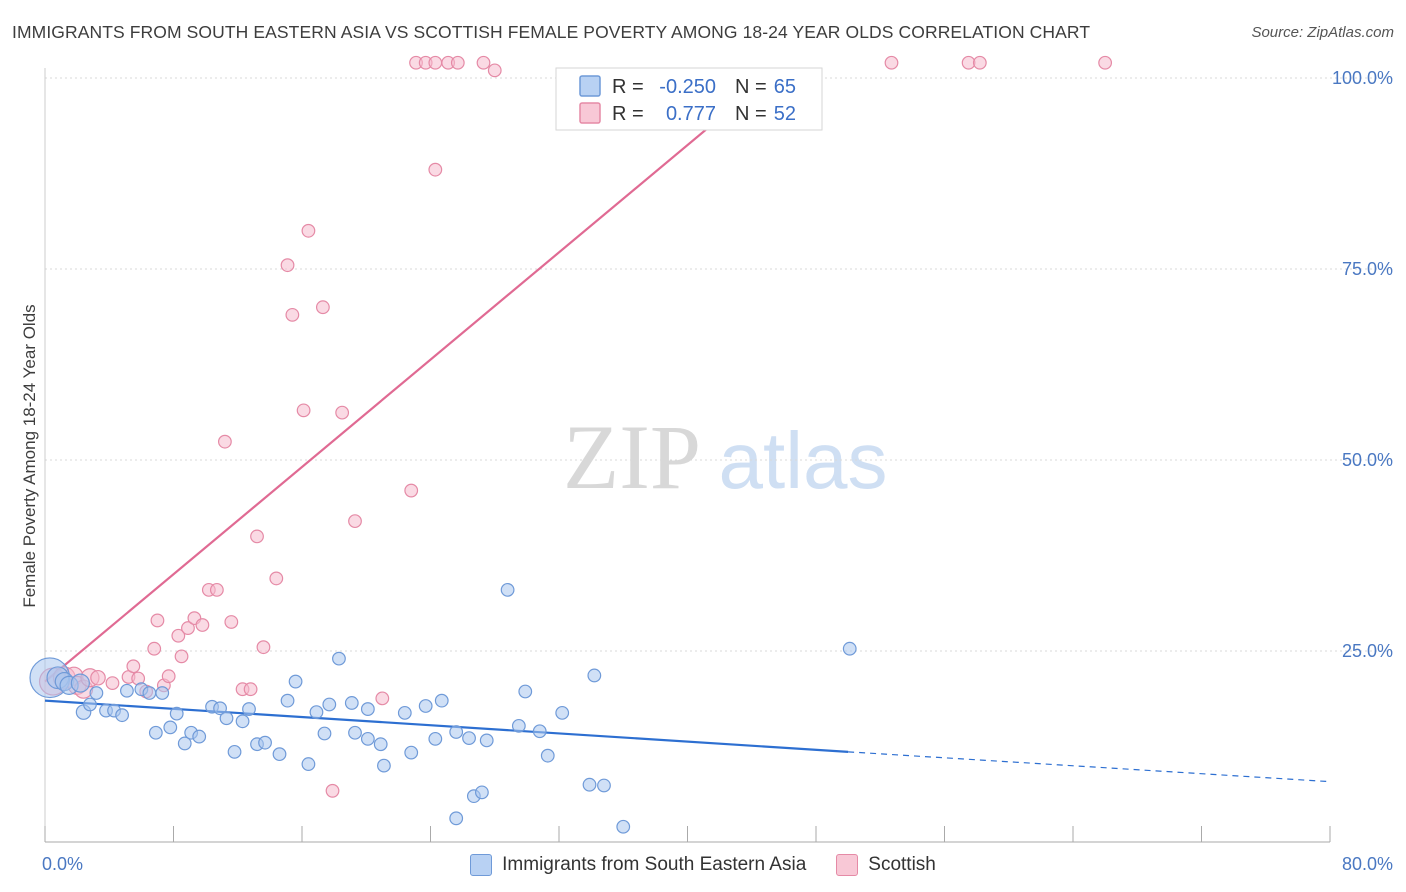 This screenshot has height=892, width=1406. Describe the element at coordinates (687, 87) in the screenshot. I see `legend-r-value-1: -0.250` at that location.